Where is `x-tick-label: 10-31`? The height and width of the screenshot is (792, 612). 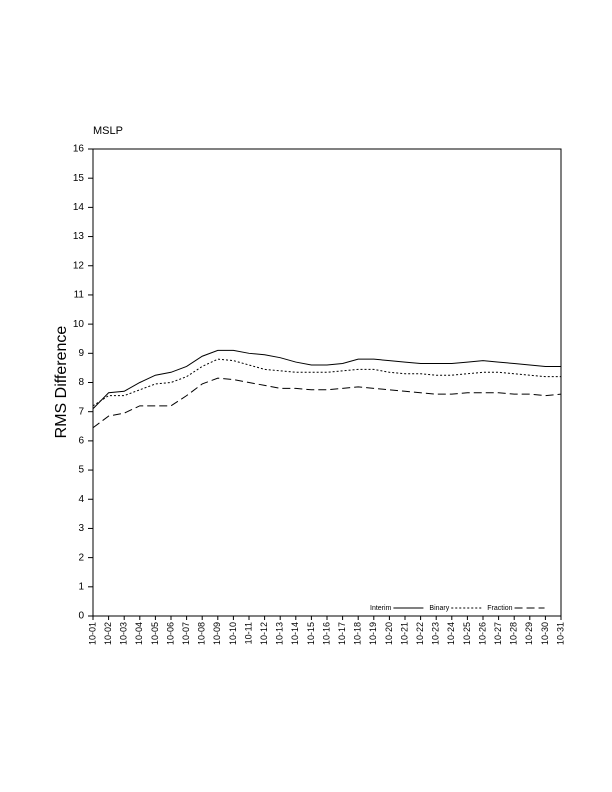
x-tick-label: 10-31 is located at coordinates (560, 633).